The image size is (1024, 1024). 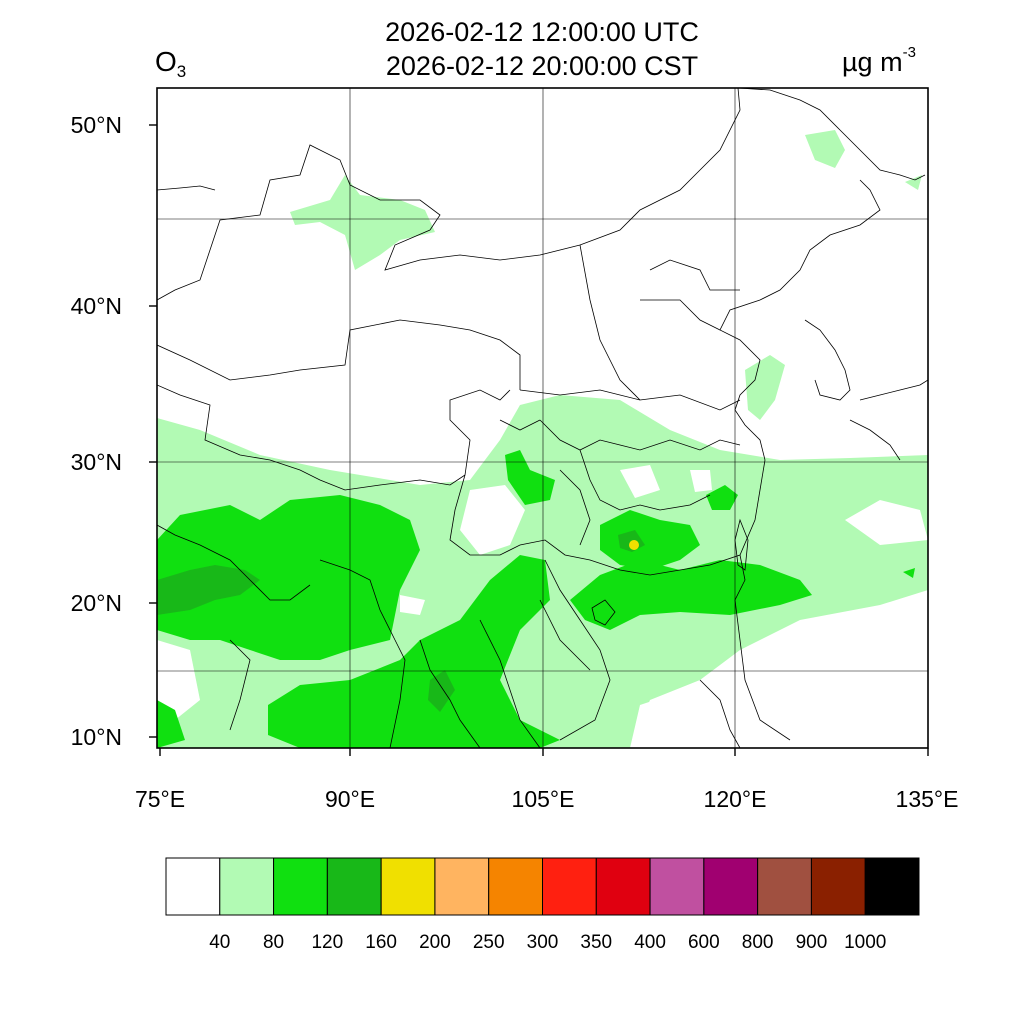 What do you see at coordinates (542, 32) in the screenshot?
I see `map-title-utc: 2026-02-12 12:00:00 UTC` at bounding box center [542, 32].